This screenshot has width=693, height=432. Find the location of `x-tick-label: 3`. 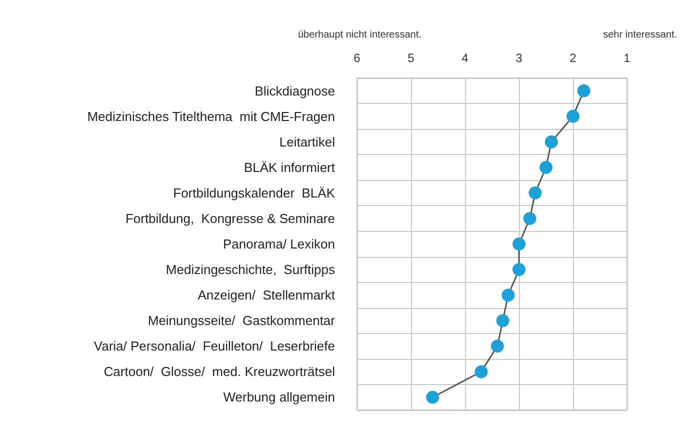

x-tick-label: 3 is located at coordinates (519, 58).